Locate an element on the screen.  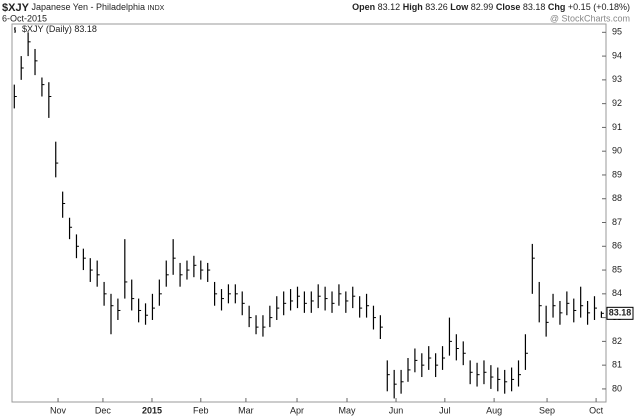
legend: $XJY (Daily) 83.18 is located at coordinates (59, 29).